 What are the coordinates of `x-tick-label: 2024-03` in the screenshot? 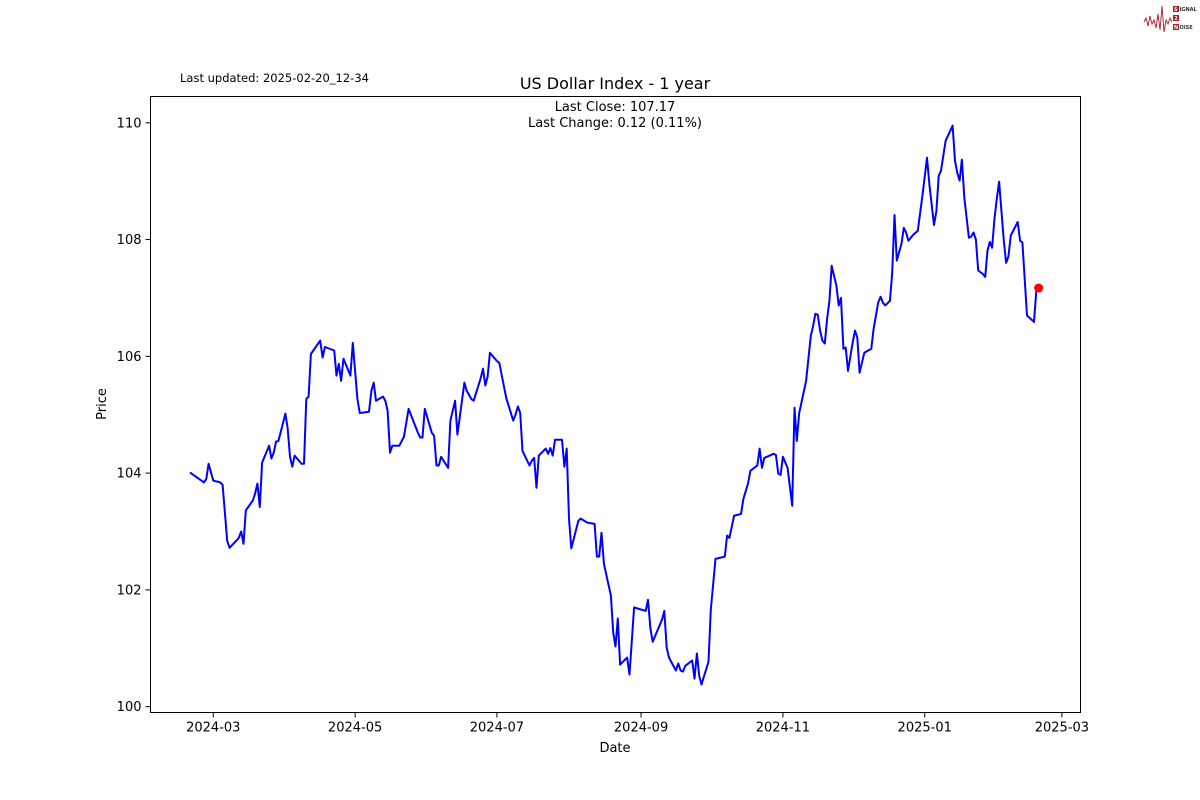 It's located at (213, 728).